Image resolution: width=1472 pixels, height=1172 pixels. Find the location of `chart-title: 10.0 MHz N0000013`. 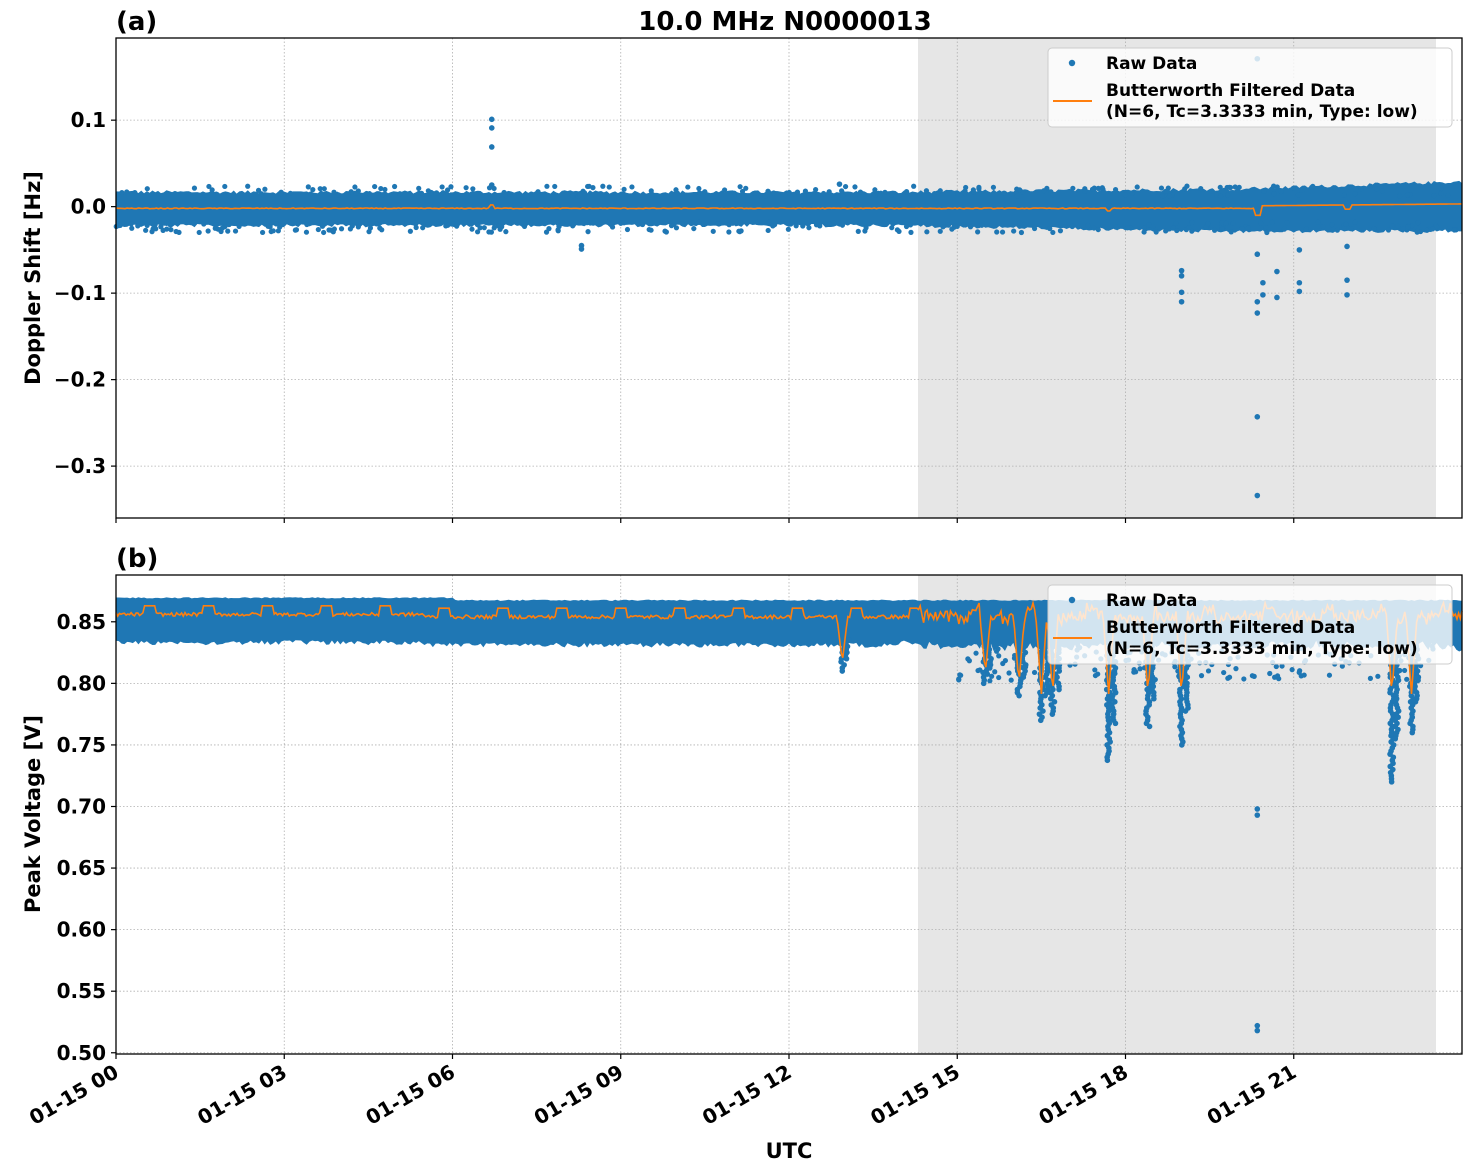

chart-title: 10.0 MHz N0000013 is located at coordinates (784, 22).